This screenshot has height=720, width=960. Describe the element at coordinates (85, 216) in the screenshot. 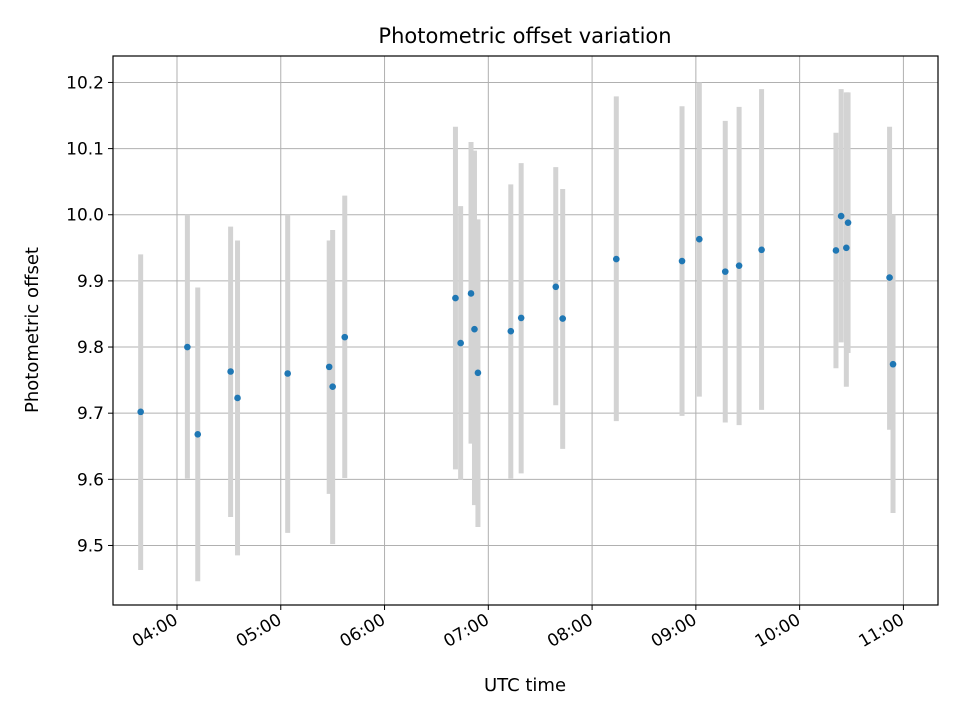

I see `y-tick-label: 10.0` at that location.